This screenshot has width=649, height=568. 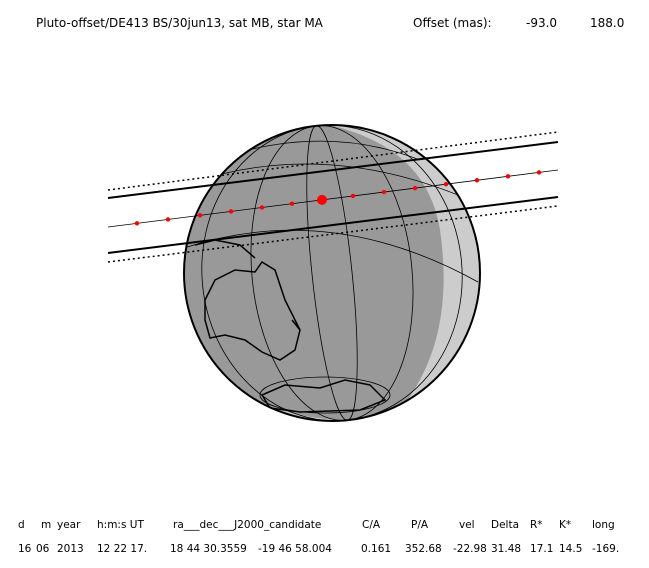 What do you see at coordinates (452, 23) in the screenshot?
I see `offset-label: Offset (mas):` at bounding box center [452, 23].